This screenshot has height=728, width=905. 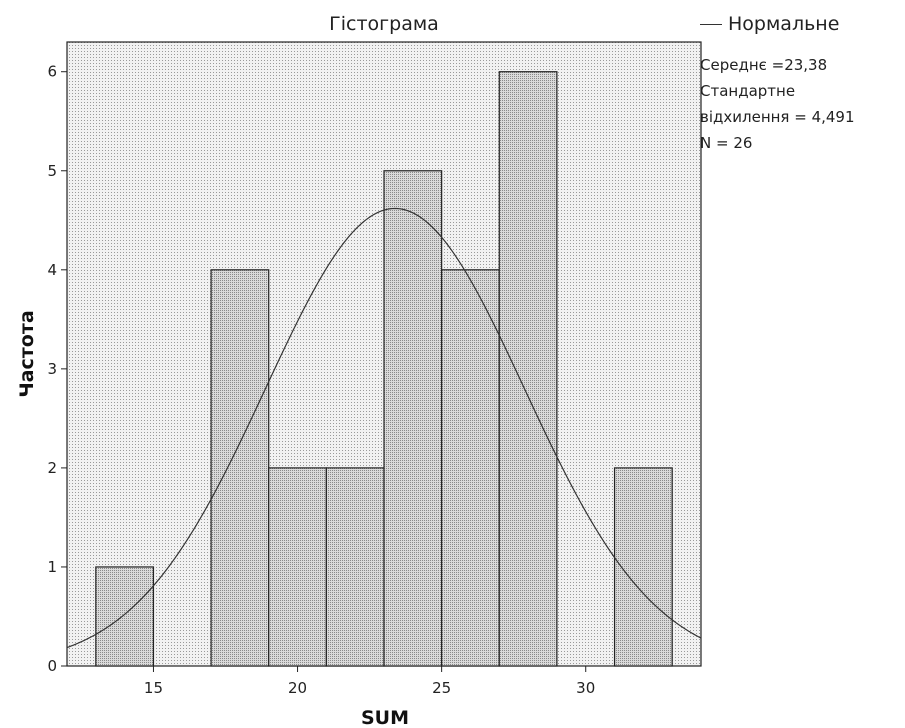 What do you see at coordinates (52, 369) in the screenshot?
I see `y-tick-label: 3` at bounding box center [52, 369].